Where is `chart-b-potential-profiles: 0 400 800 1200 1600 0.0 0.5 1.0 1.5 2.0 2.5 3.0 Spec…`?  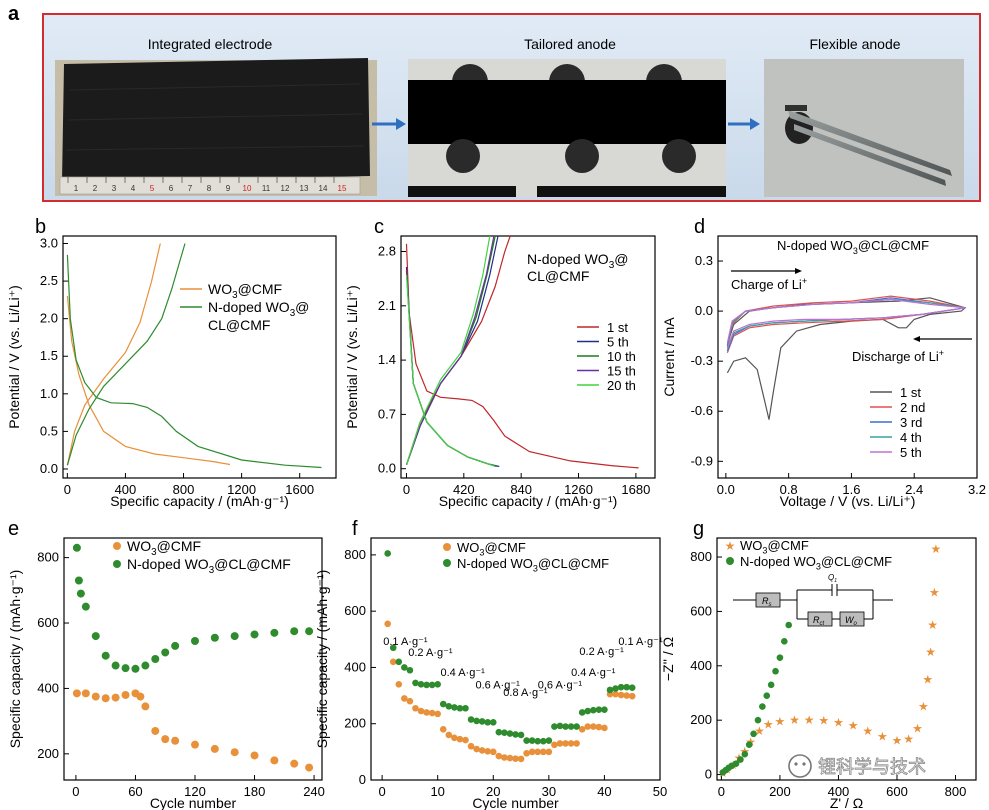 chart-b-potential-profiles: 0 400 800 1200 1600 0.0 0.5 1.0 1.5 2.0 2.5 3.0 Spec… is located at coordinates (171, 372).